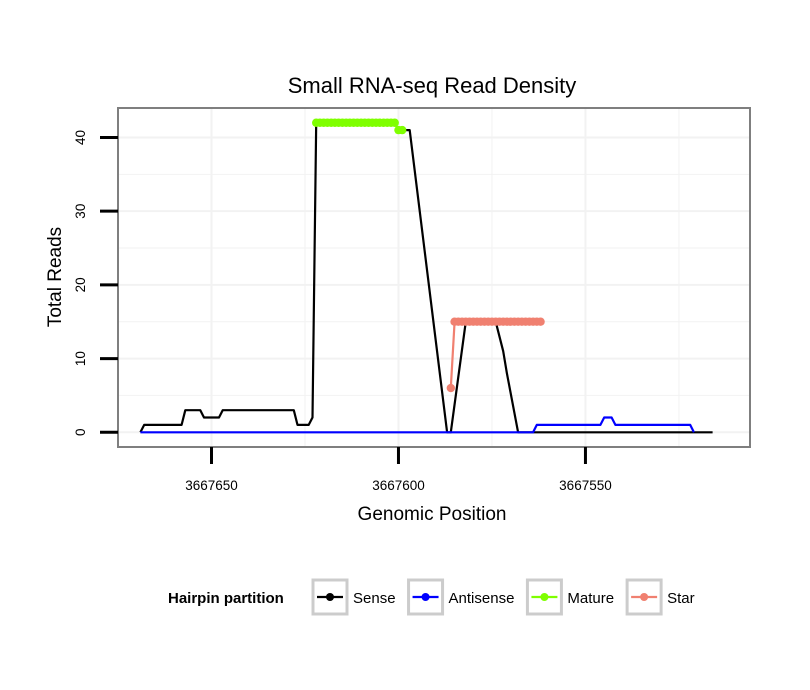  I want to click on x-tick-label: 3667650, so click(211, 485).